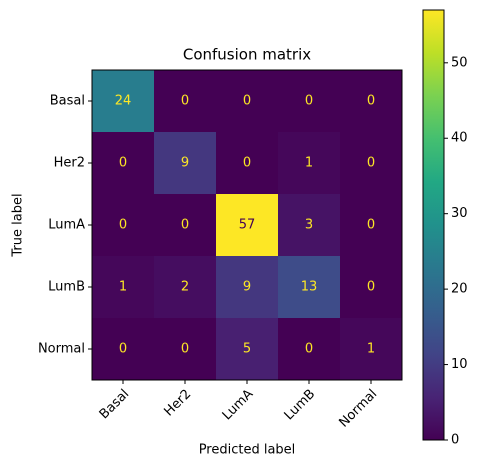  What do you see at coordinates (67, 101) in the screenshot?
I see `y-tick-label: Basal` at bounding box center [67, 101].